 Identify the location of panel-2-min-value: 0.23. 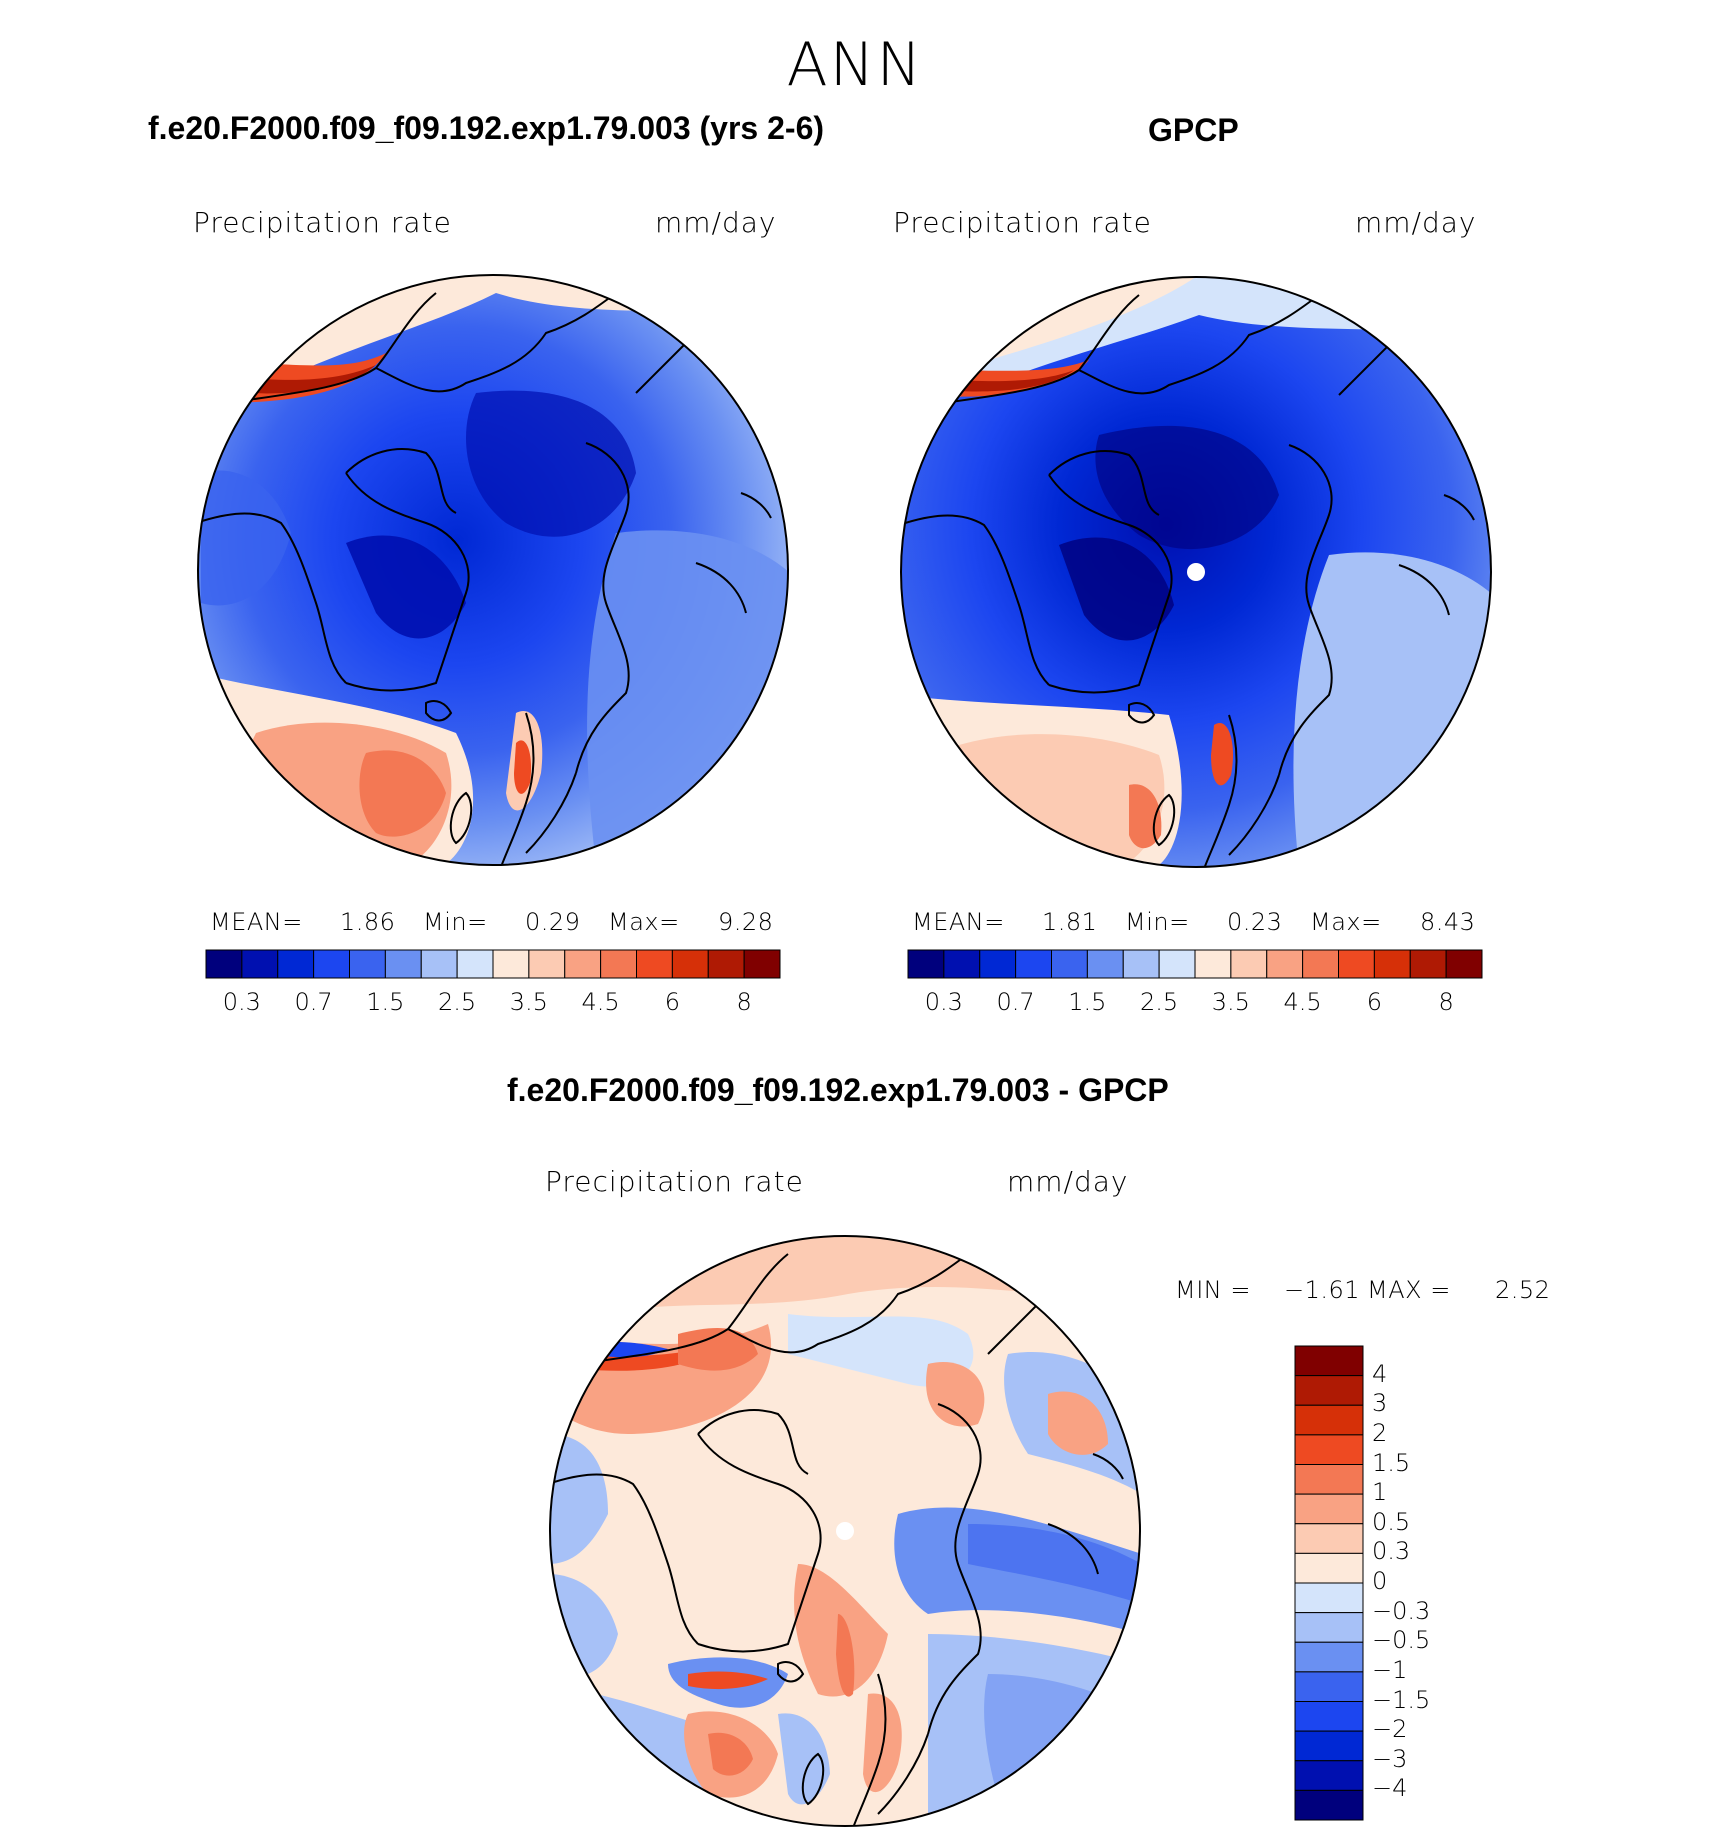
(1255, 922).